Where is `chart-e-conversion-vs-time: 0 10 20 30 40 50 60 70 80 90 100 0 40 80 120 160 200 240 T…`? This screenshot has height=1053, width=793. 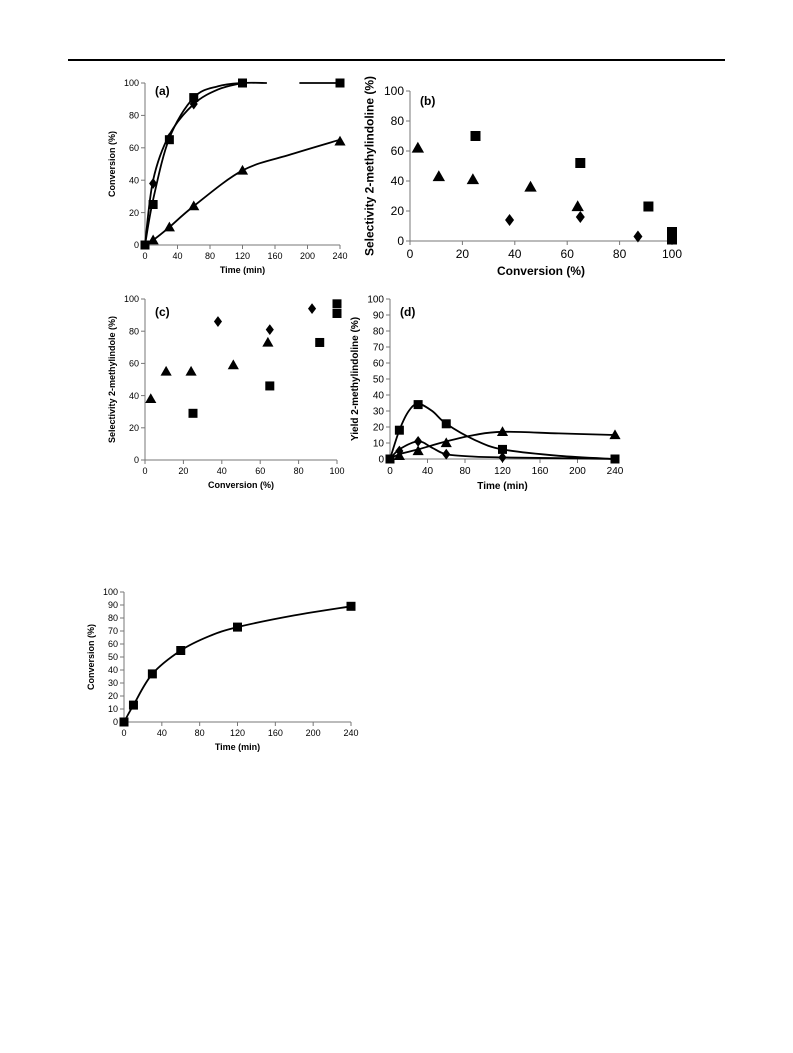
chart-e-conversion-vs-time: 0 10 20 30 40 50 60 70 80 90 100 0 40 80 120 160 200 240 T… is located at coordinates (222, 669).